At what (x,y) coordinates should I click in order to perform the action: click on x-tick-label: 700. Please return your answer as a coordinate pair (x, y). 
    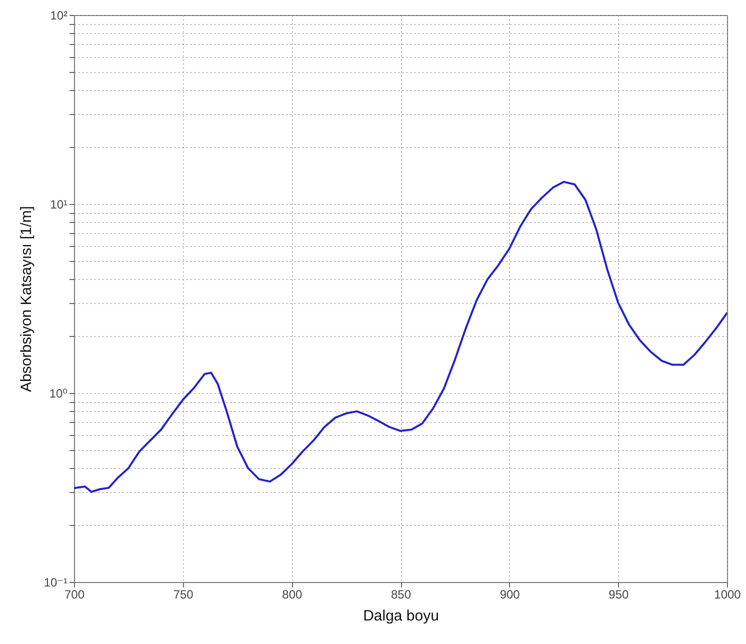
    Looking at the image, I should click on (74, 595).